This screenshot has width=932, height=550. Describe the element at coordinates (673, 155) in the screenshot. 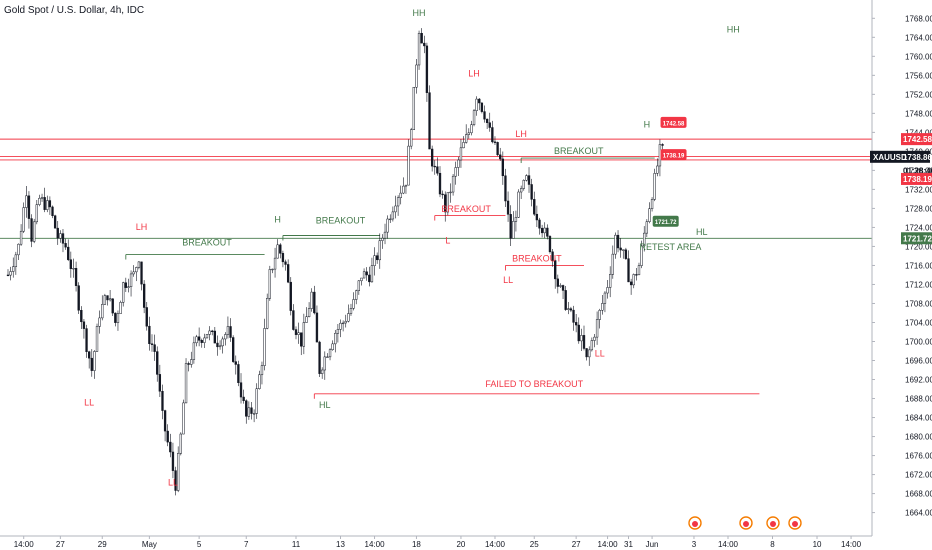

I see `chart-price-tag: 1738.19` at that location.